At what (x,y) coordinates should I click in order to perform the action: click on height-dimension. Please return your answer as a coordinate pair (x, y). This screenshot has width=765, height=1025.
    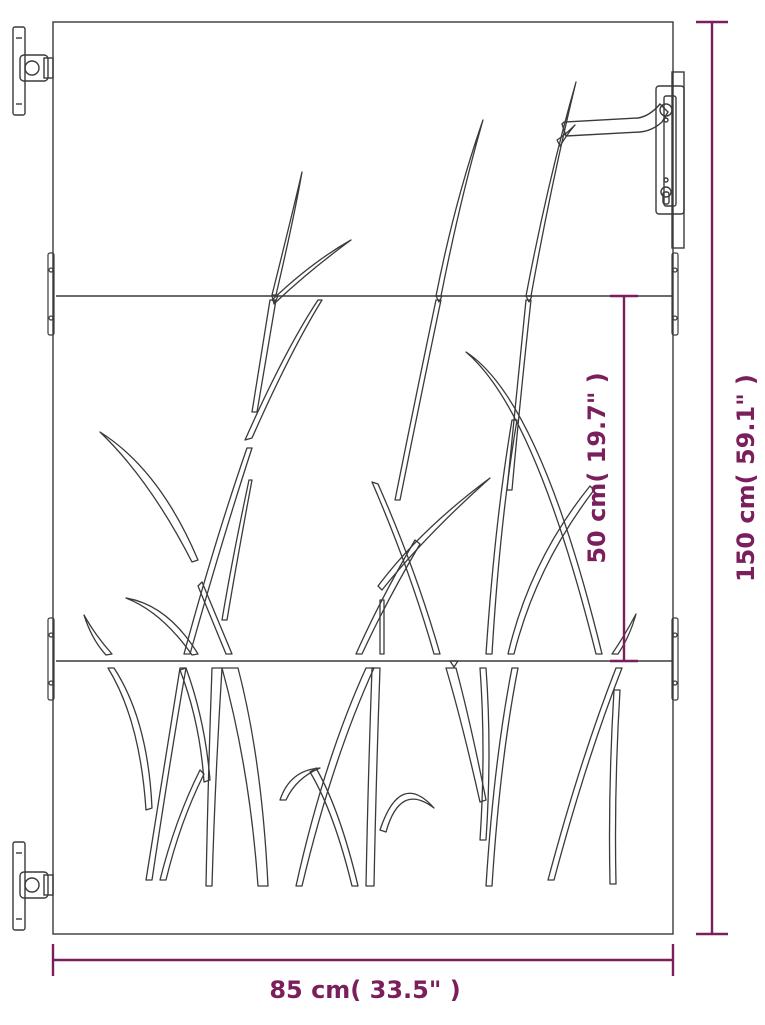
    Looking at the image, I should click on (712, 478).